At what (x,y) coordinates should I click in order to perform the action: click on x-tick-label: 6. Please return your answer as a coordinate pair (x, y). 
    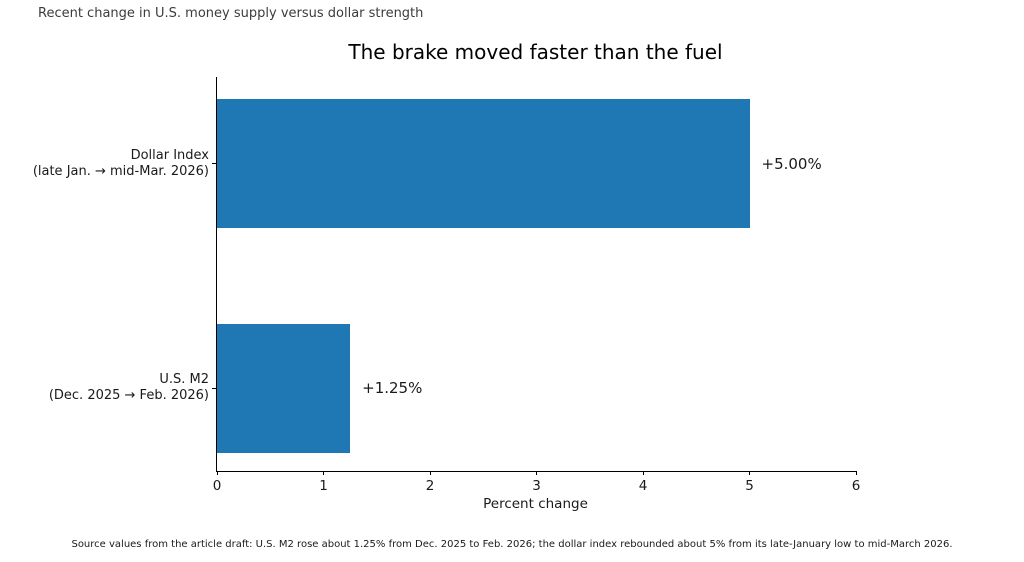
    Looking at the image, I should click on (856, 486).